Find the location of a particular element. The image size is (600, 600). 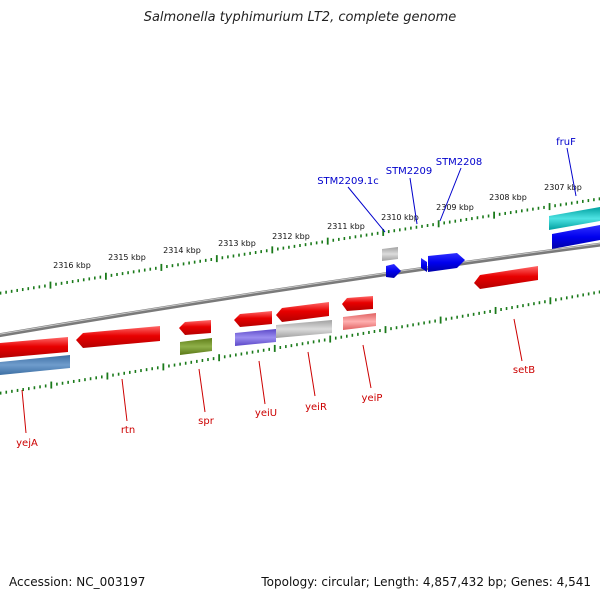

accession-text: Accession: NC_003197 is located at coordinates (77, 582).